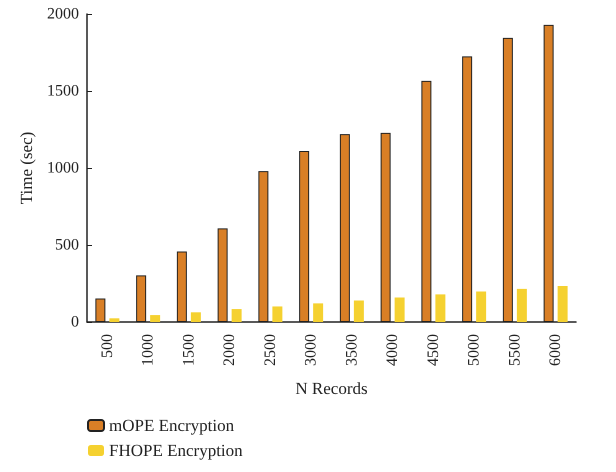 This screenshot has height=472, width=616. I want to click on x-tick-label: 1000, so click(148, 350).